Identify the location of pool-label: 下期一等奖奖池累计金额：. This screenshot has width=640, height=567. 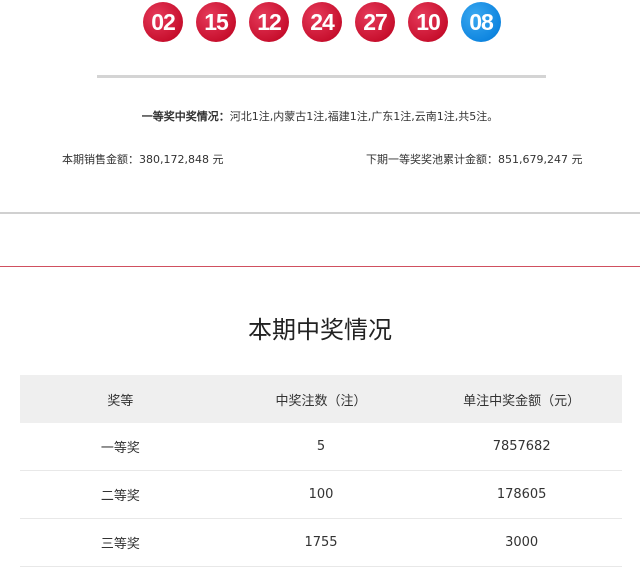
(432, 159).